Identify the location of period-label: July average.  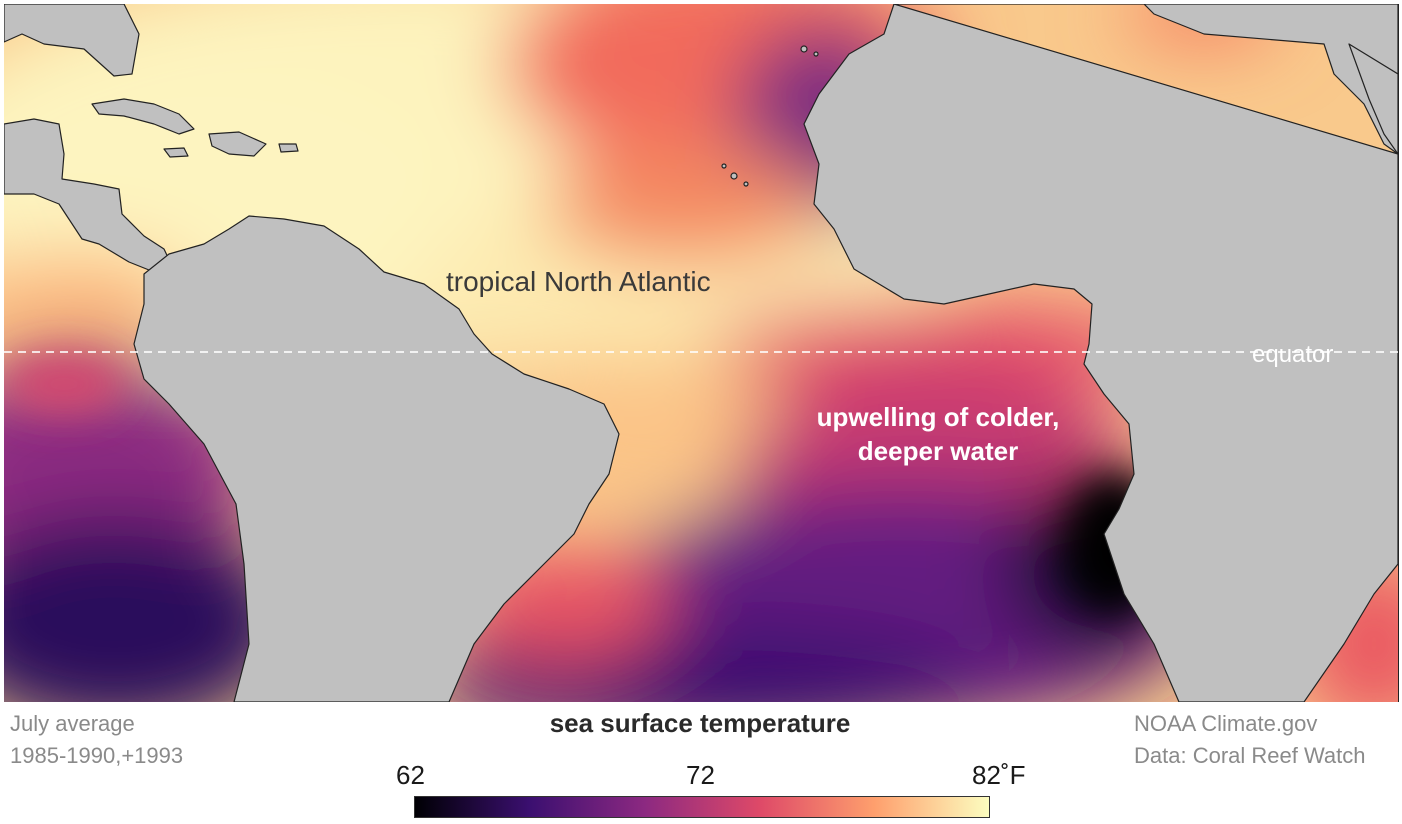
(72, 723).